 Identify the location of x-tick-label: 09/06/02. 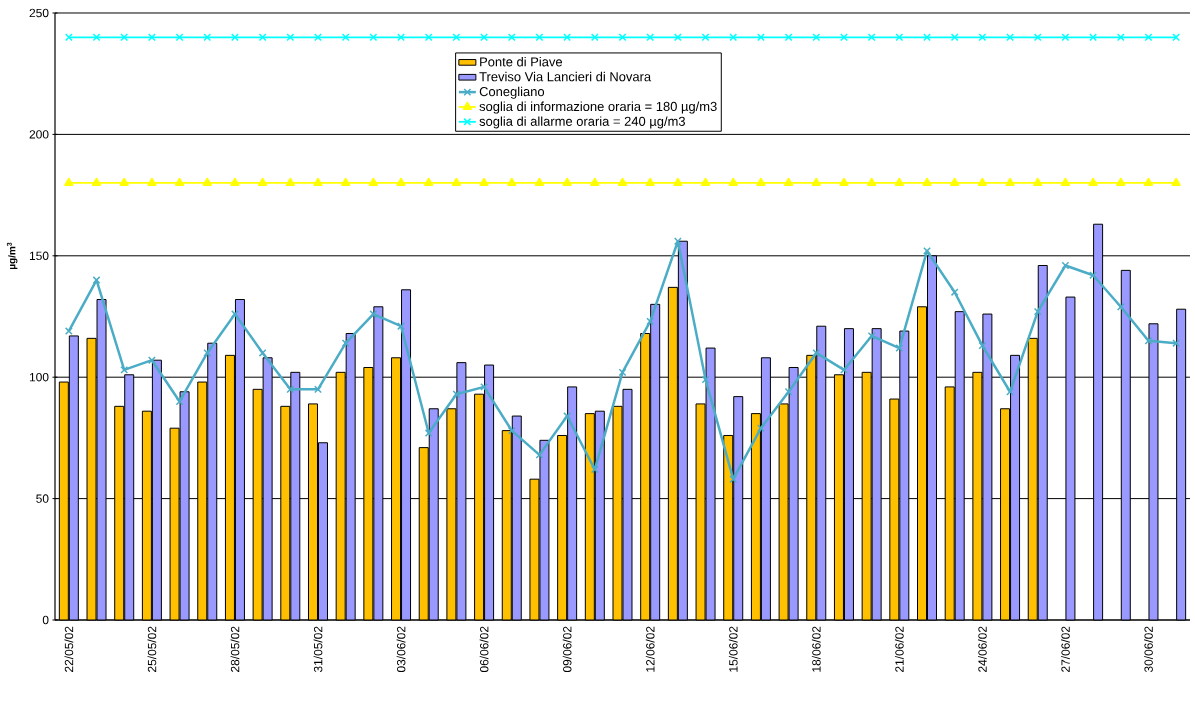
(567, 649).